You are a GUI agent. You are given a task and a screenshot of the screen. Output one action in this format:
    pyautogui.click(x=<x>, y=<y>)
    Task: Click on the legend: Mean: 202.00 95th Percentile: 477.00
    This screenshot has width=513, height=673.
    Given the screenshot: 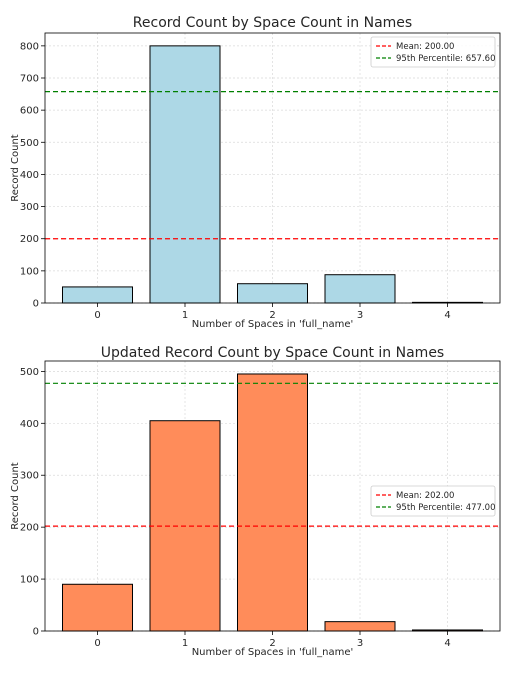 What is the action you would take?
    pyautogui.click(x=433, y=501)
    